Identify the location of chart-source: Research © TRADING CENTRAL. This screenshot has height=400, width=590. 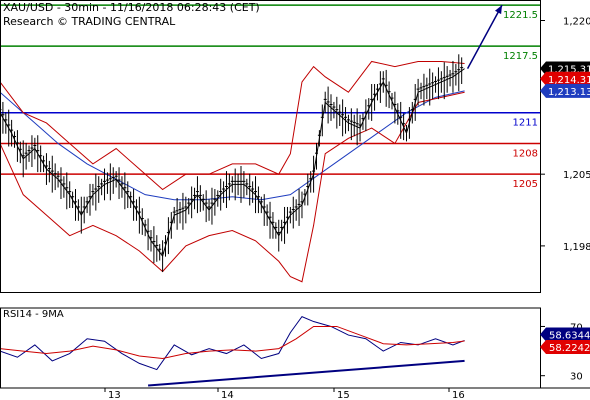
(89, 21).